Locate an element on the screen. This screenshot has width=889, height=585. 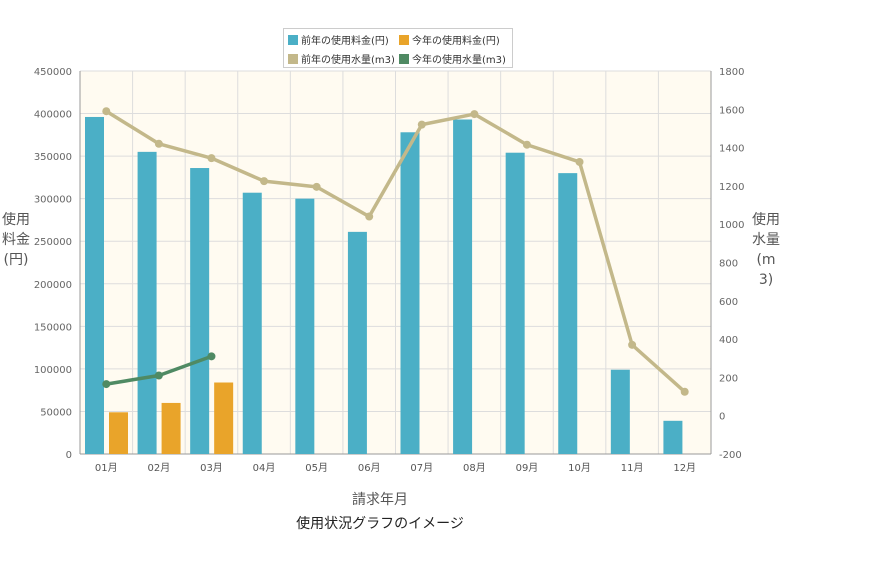
y-tick-label-right: 200 is located at coordinates (728, 378).